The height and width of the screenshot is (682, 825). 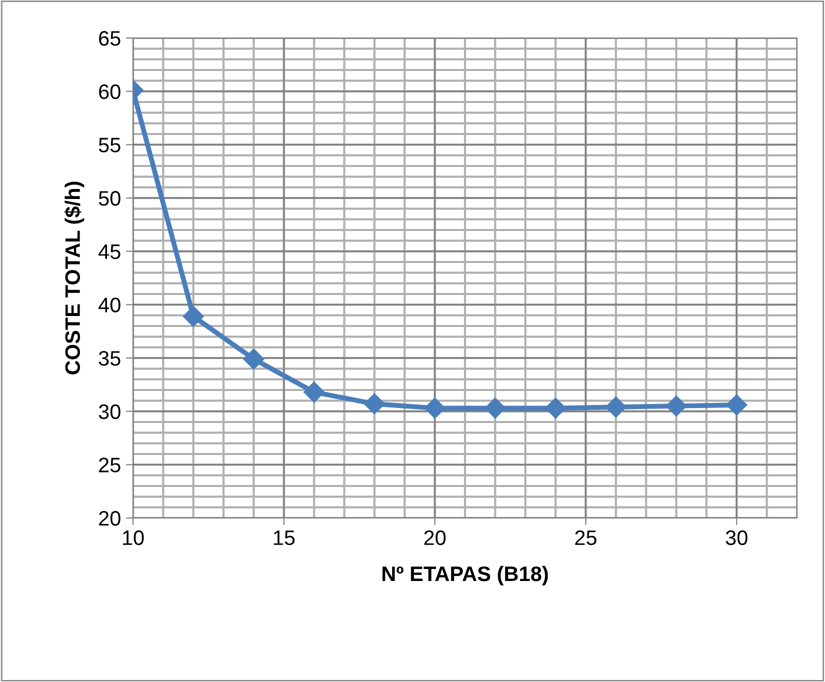 What do you see at coordinates (435, 538) in the screenshot?
I see `x-tick-label: 20` at bounding box center [435, 538].